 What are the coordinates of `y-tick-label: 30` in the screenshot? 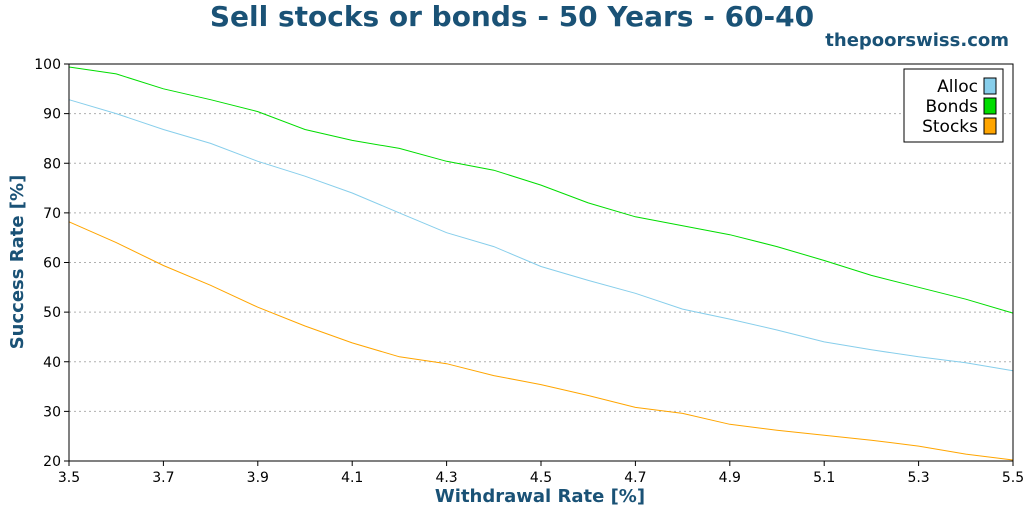 It's located at (52, 412).